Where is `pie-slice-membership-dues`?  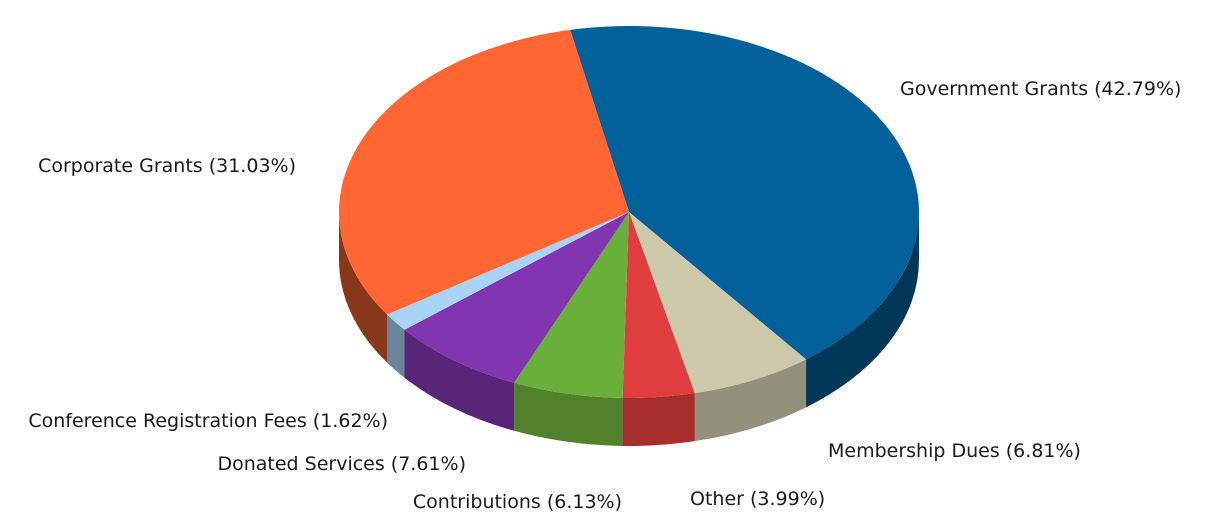
pie-slice-membership-dues is located at coordinates (718, 303).